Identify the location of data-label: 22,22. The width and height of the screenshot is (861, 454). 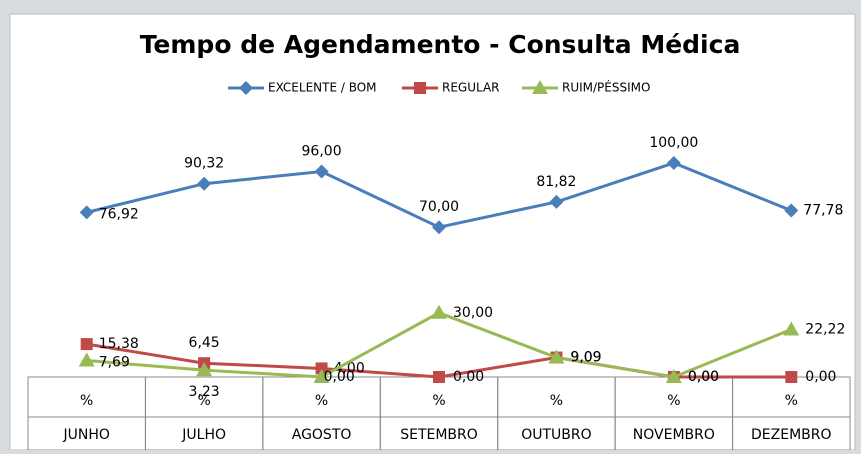
(825, 329).